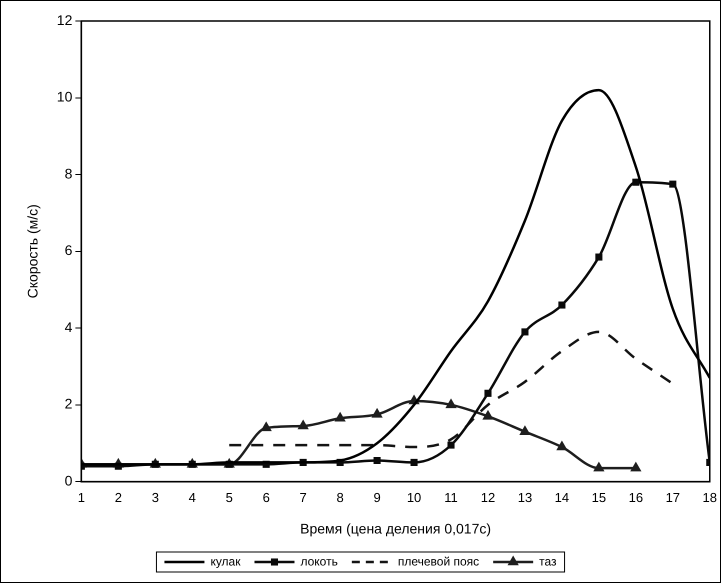  I want to click on legend-label: таз, so click(548, 561).